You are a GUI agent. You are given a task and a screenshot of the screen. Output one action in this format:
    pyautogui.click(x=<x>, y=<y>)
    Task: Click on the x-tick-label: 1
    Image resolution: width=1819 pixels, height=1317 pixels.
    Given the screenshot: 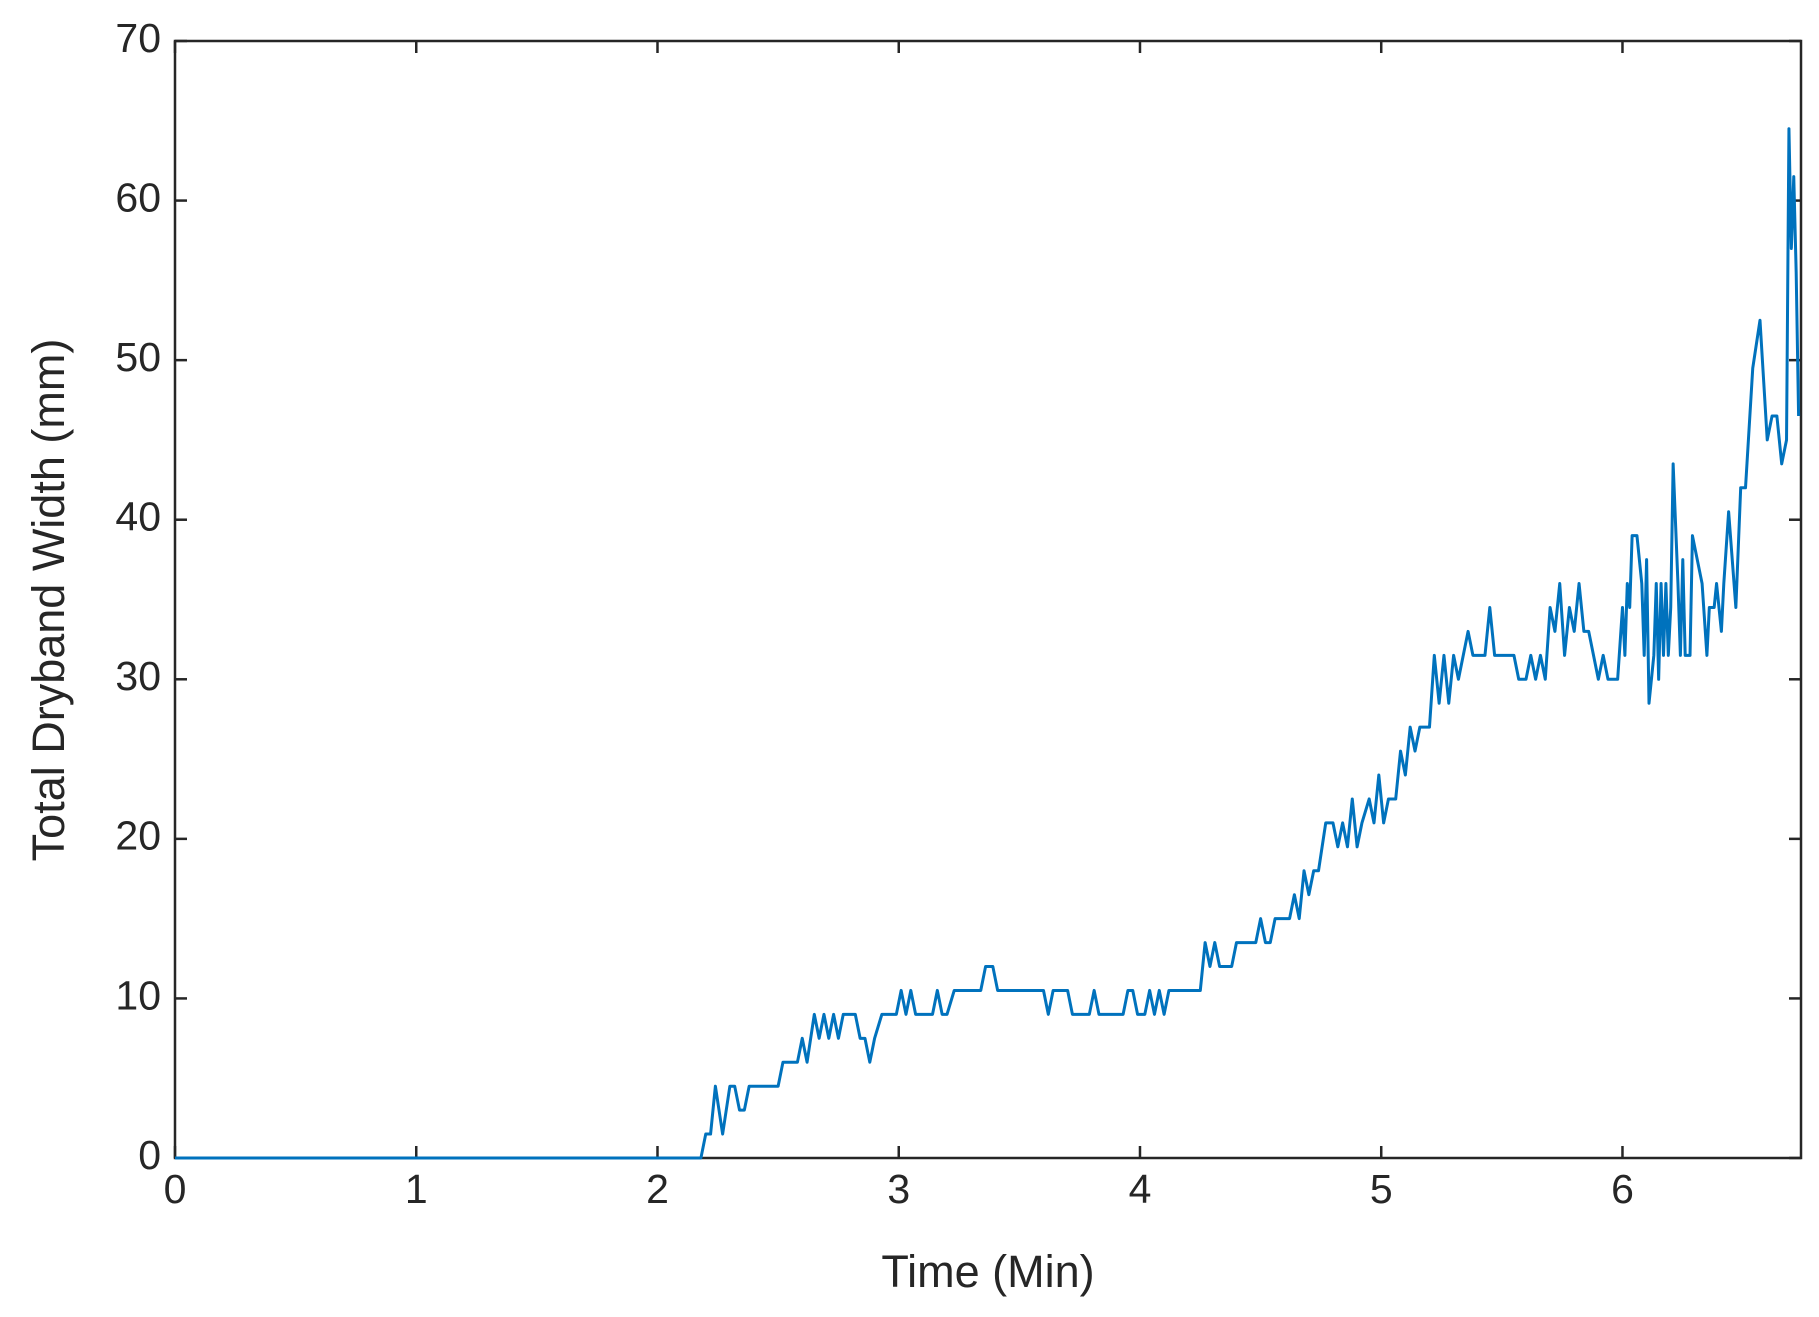 What is the action you would take?
    pyautogui.click(x=416, y=1189)
    